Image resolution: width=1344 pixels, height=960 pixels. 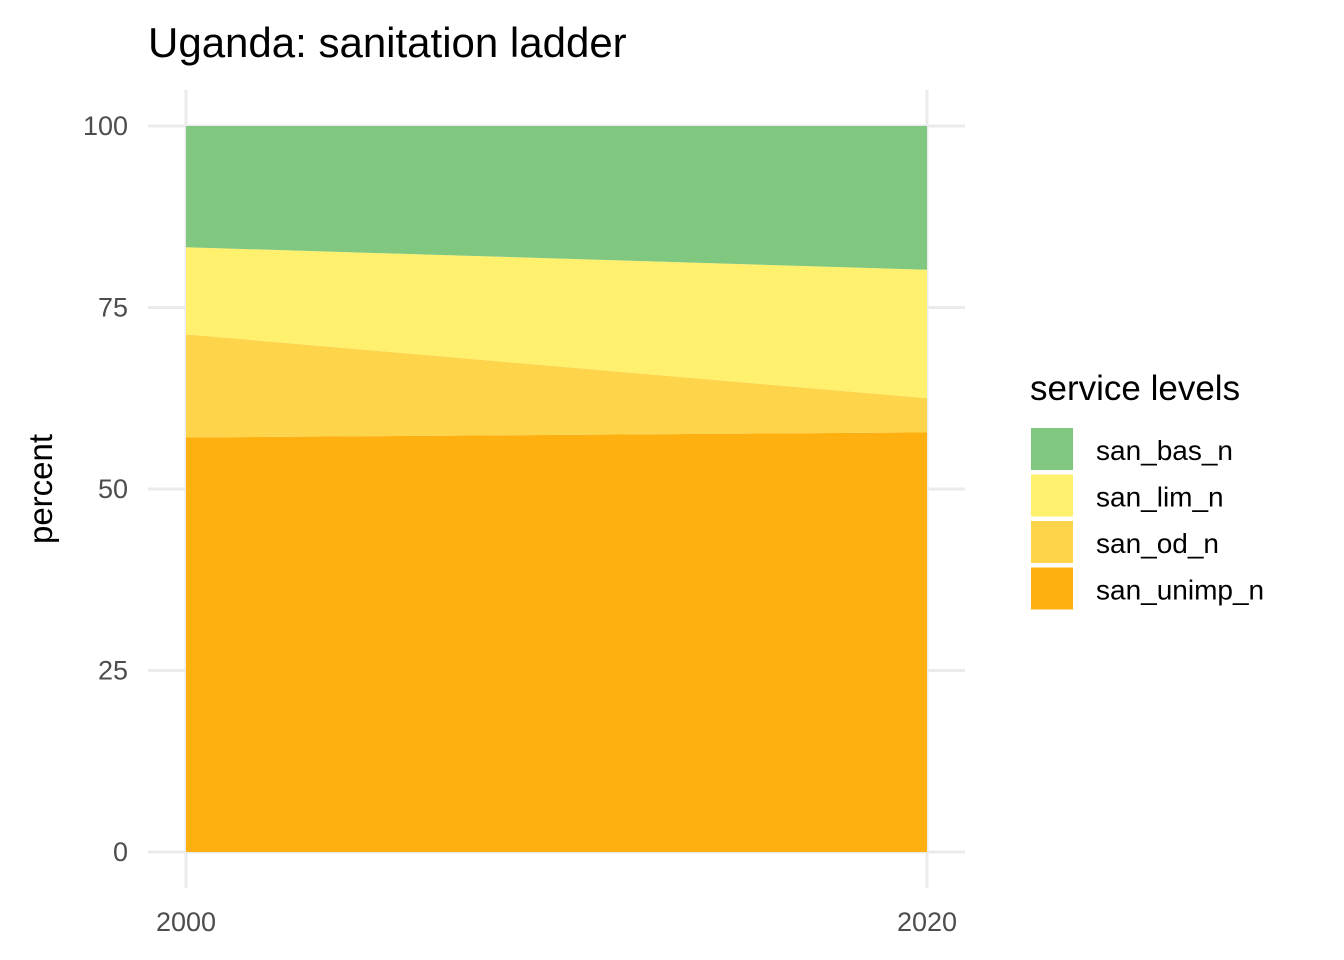 I want to click on y-axis-ticks: 0 25 50 75 100, so click(x=105, y=489).